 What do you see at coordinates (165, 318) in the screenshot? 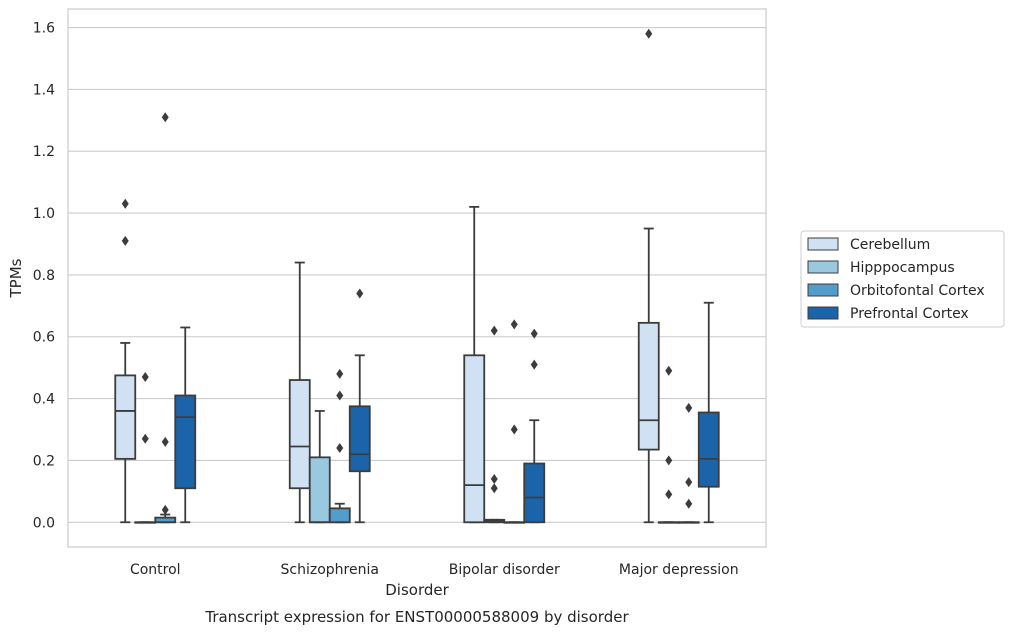
I see `box-orbitofontal-cortex-control` at bounding box center [165, 318].